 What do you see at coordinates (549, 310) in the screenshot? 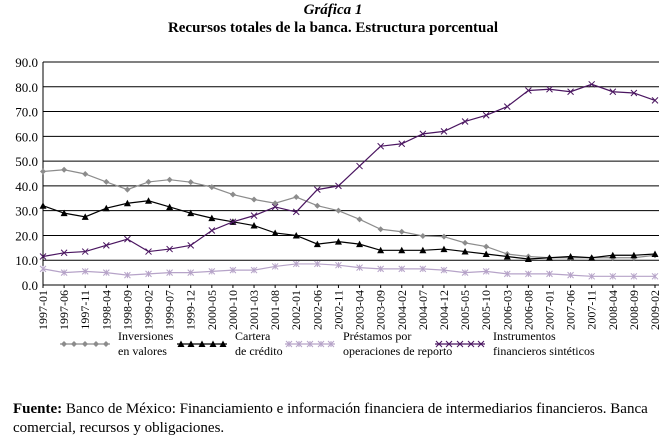
I see `x-tick-label: 2007-01` at bounding box center [549, 310].